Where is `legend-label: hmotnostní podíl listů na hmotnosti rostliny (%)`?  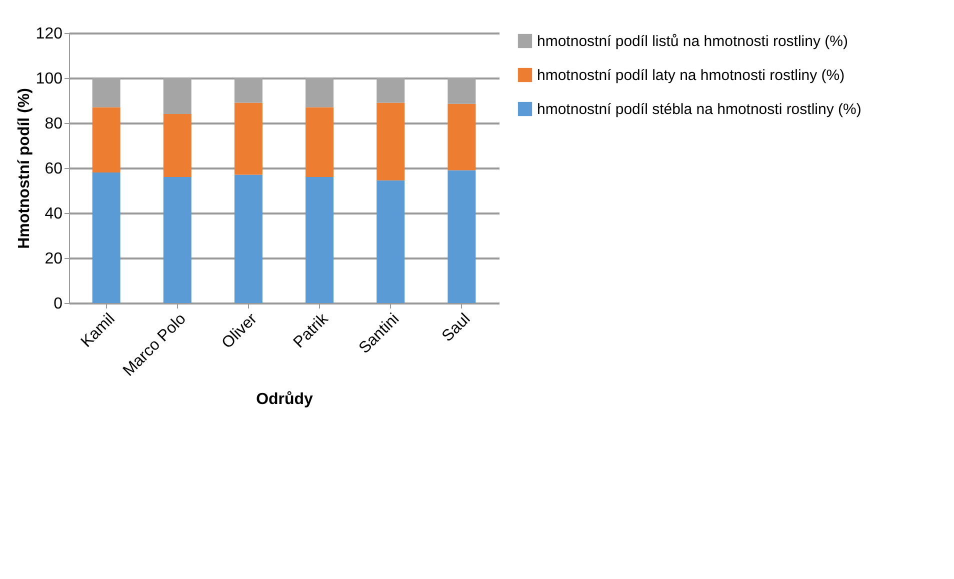 legend-label: hmotnostní podíl listů na hmotnosti rostliny (%) is located at coordinates (692, 41).